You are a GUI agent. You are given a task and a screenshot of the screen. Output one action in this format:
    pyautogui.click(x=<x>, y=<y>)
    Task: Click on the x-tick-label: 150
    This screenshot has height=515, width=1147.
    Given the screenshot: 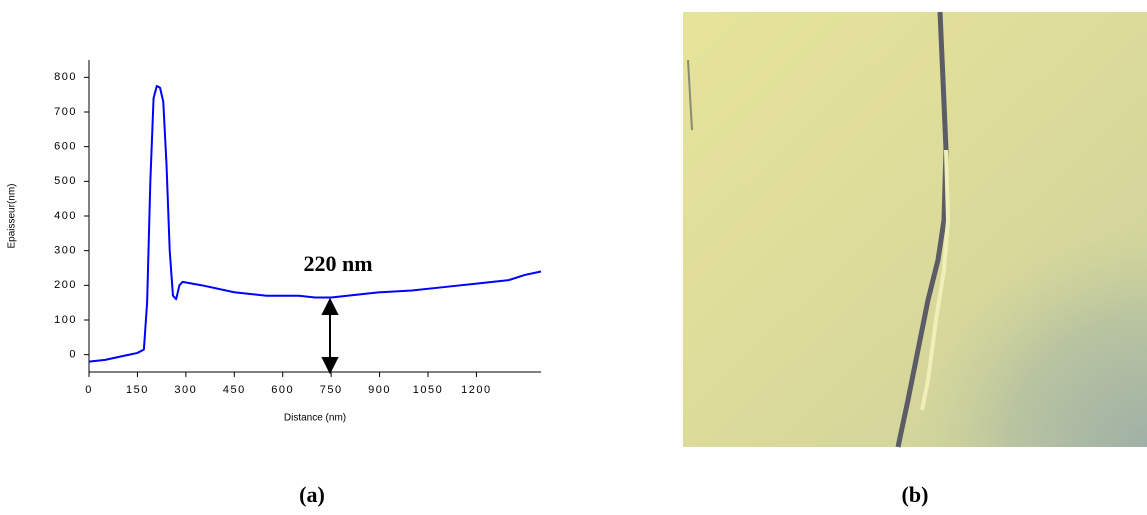 What is the action you would take?
    pyautogui.click(x=137, y=390)
    